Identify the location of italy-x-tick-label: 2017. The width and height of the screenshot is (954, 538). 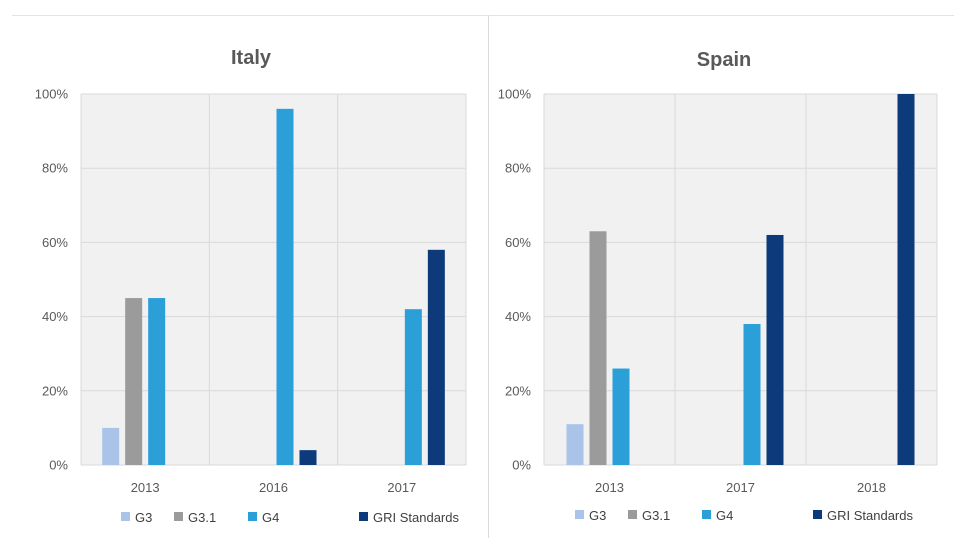
(401, 487).